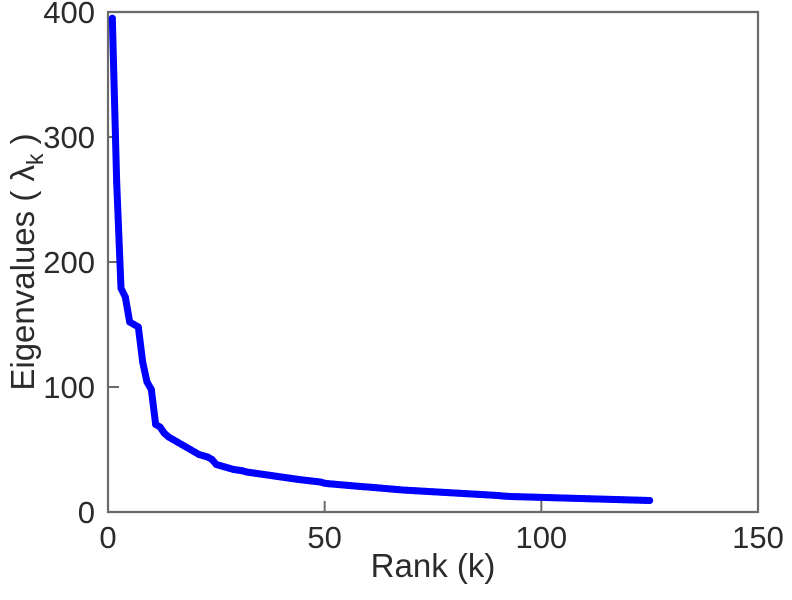 This screenshot has width=792, height=600. What do you see at coordinates (86, 512) in the screenshot?
I see `y-tick-label: 0` at bounding box center [86, 512].